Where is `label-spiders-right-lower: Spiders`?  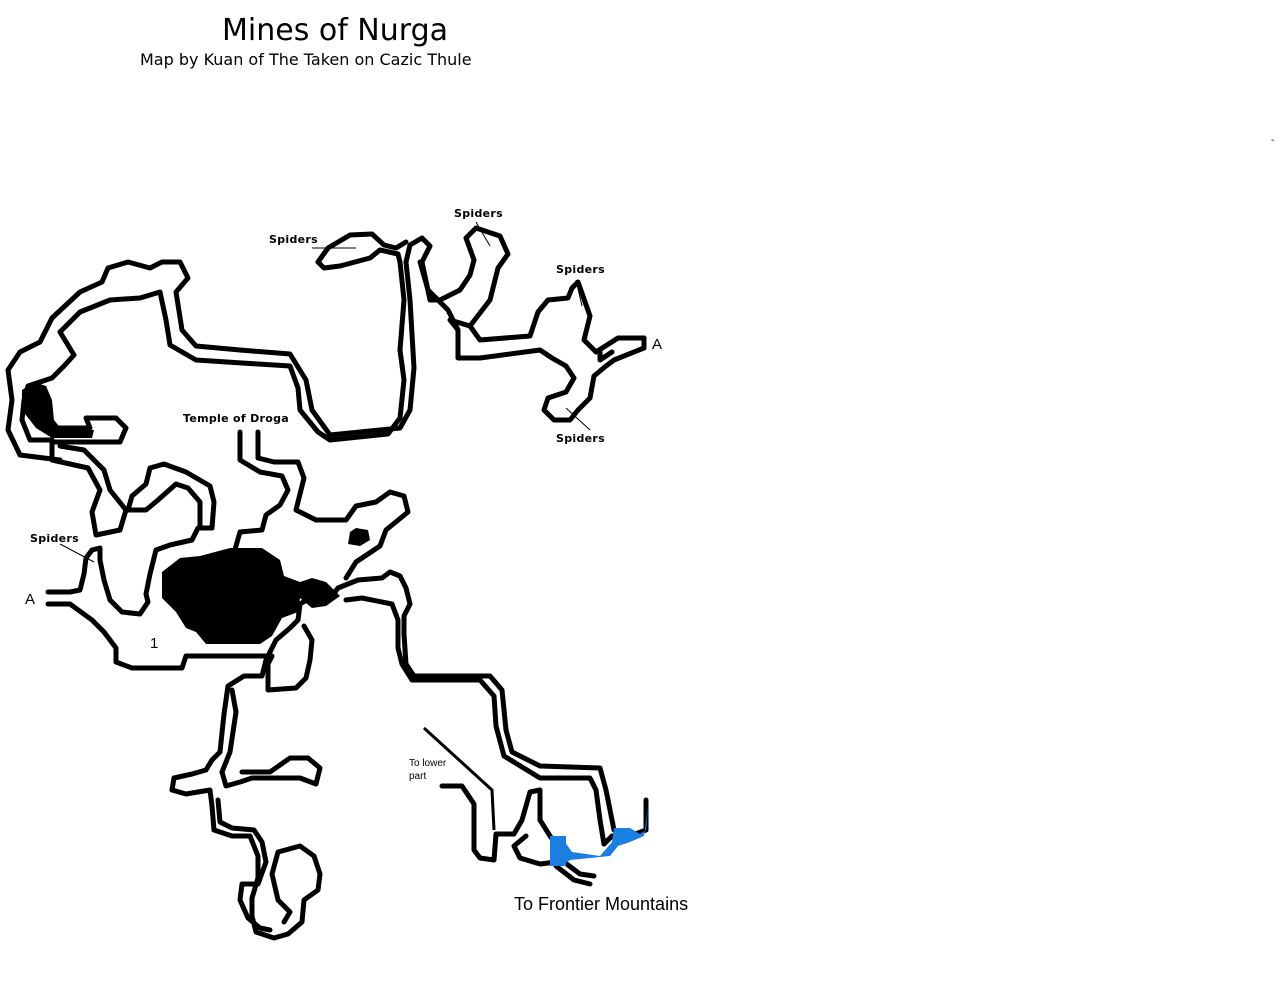
label-spiders-right-lower: Spiders is located at coordinates (580, 438).